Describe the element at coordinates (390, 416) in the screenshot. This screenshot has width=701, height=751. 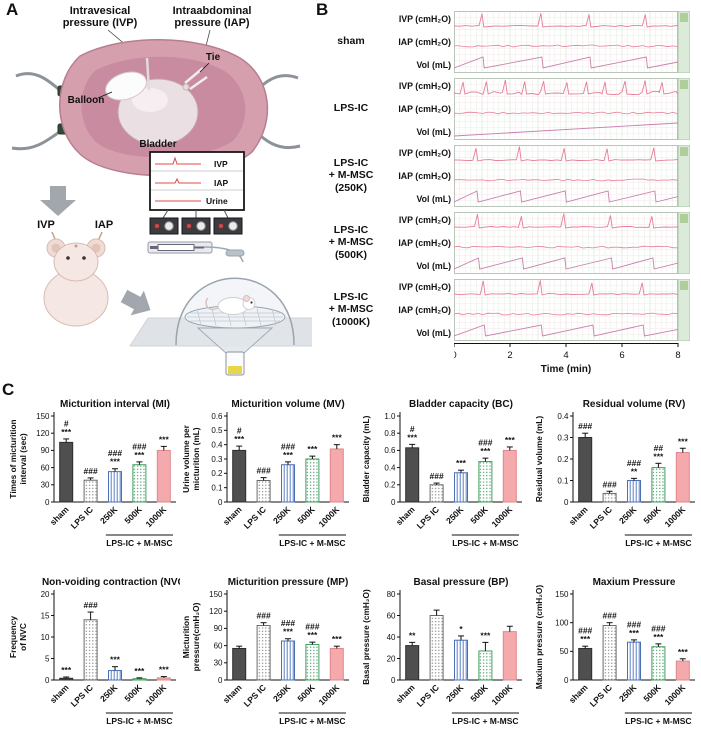
I see `y-tick-label: 1.0` at that location.